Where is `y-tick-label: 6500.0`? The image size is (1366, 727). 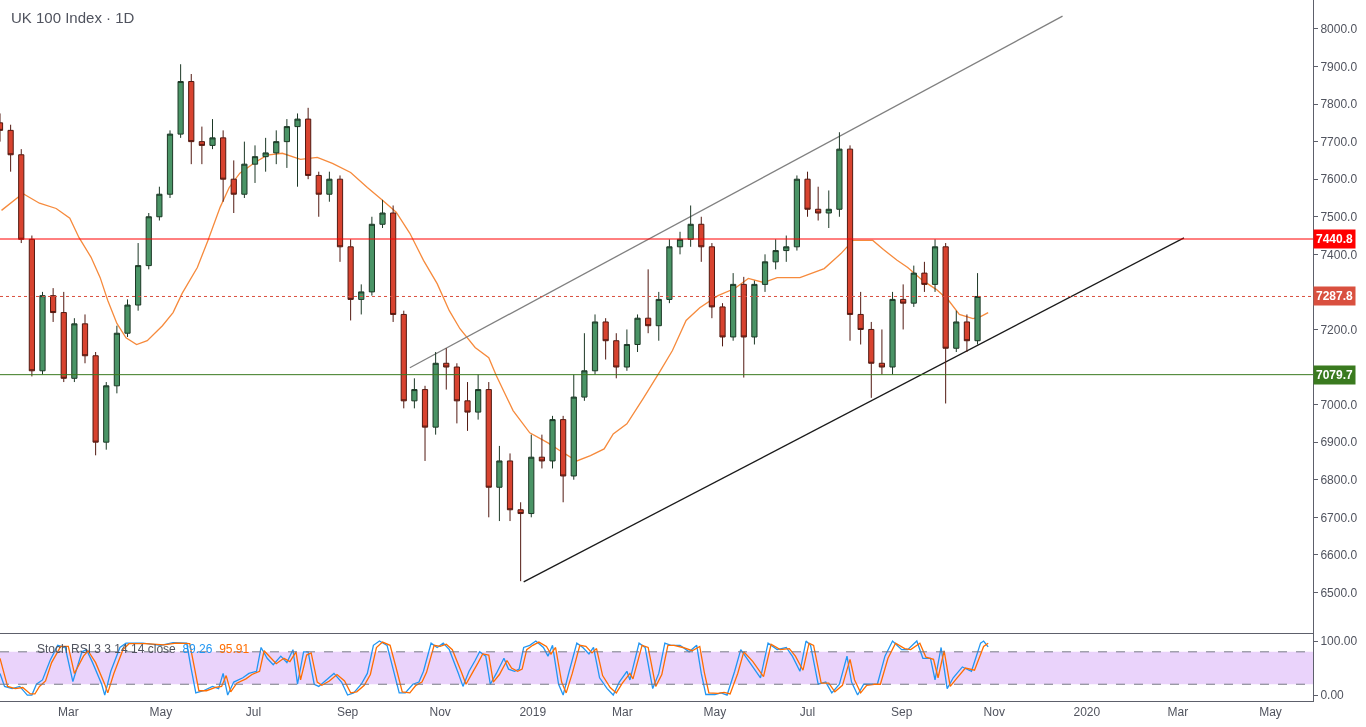 y-tick-label: 6500.0 is located at coordinates (1339, 592).